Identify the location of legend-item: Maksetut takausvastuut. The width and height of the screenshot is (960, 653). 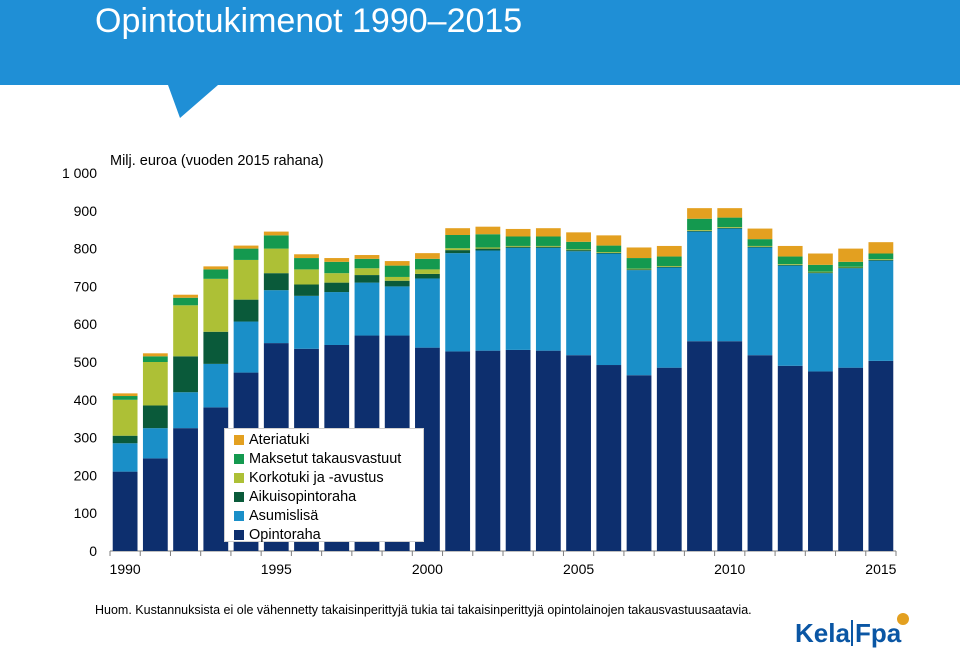
(328, 458).